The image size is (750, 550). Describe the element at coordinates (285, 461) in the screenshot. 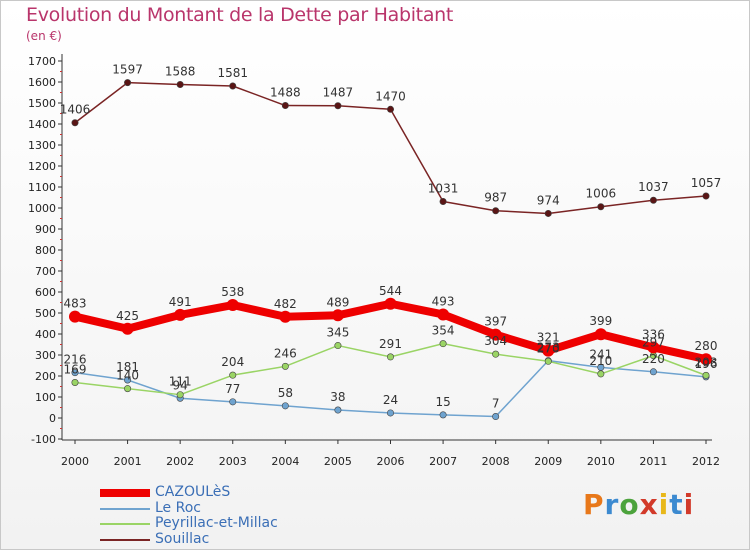

I see `x-tick-label: 2004` at that location.